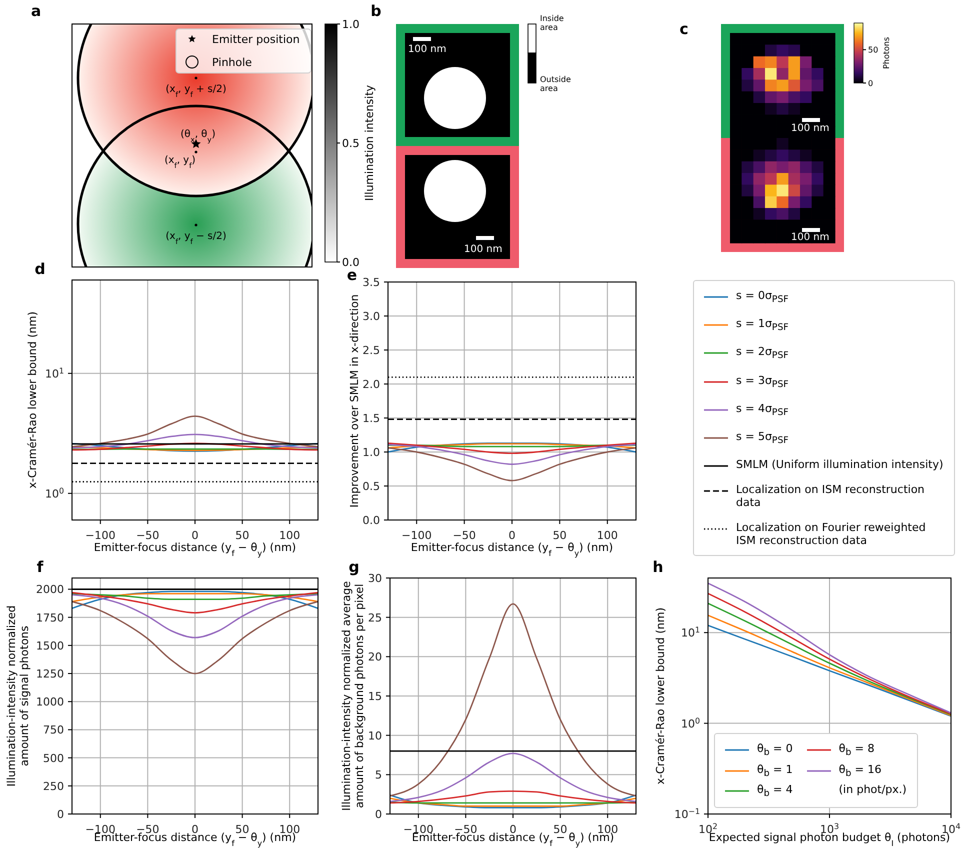 This screenshot has height=853, width=963. I want to click on text: 1.0, so click(351, 24).